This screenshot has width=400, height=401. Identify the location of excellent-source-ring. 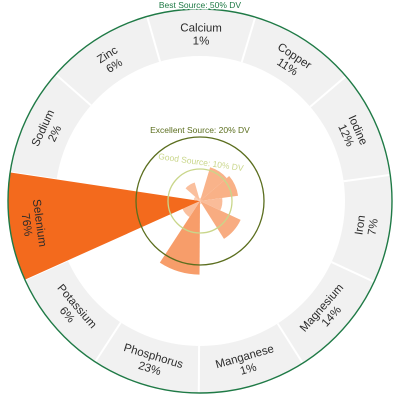
(200, 201).